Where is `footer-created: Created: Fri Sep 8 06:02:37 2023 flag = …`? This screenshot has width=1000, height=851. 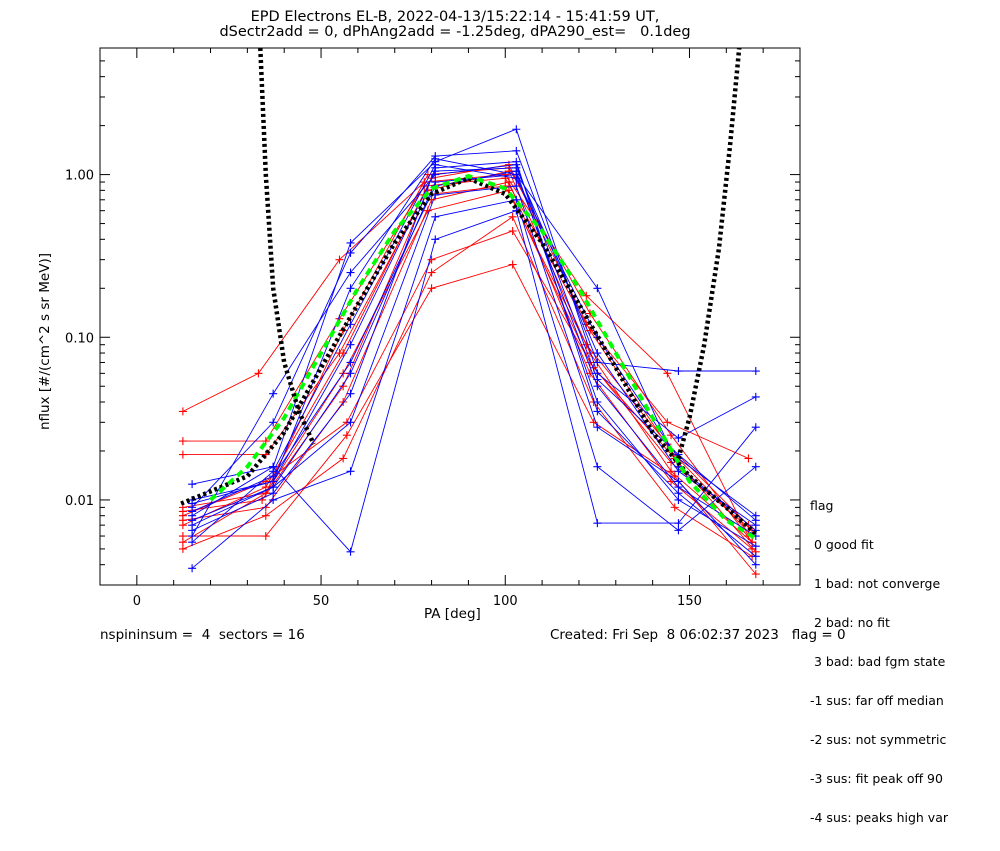
footer-created: Created: Fri Sep 8 06:02:37 2023 flag = … is located at coordinates (698, 635).